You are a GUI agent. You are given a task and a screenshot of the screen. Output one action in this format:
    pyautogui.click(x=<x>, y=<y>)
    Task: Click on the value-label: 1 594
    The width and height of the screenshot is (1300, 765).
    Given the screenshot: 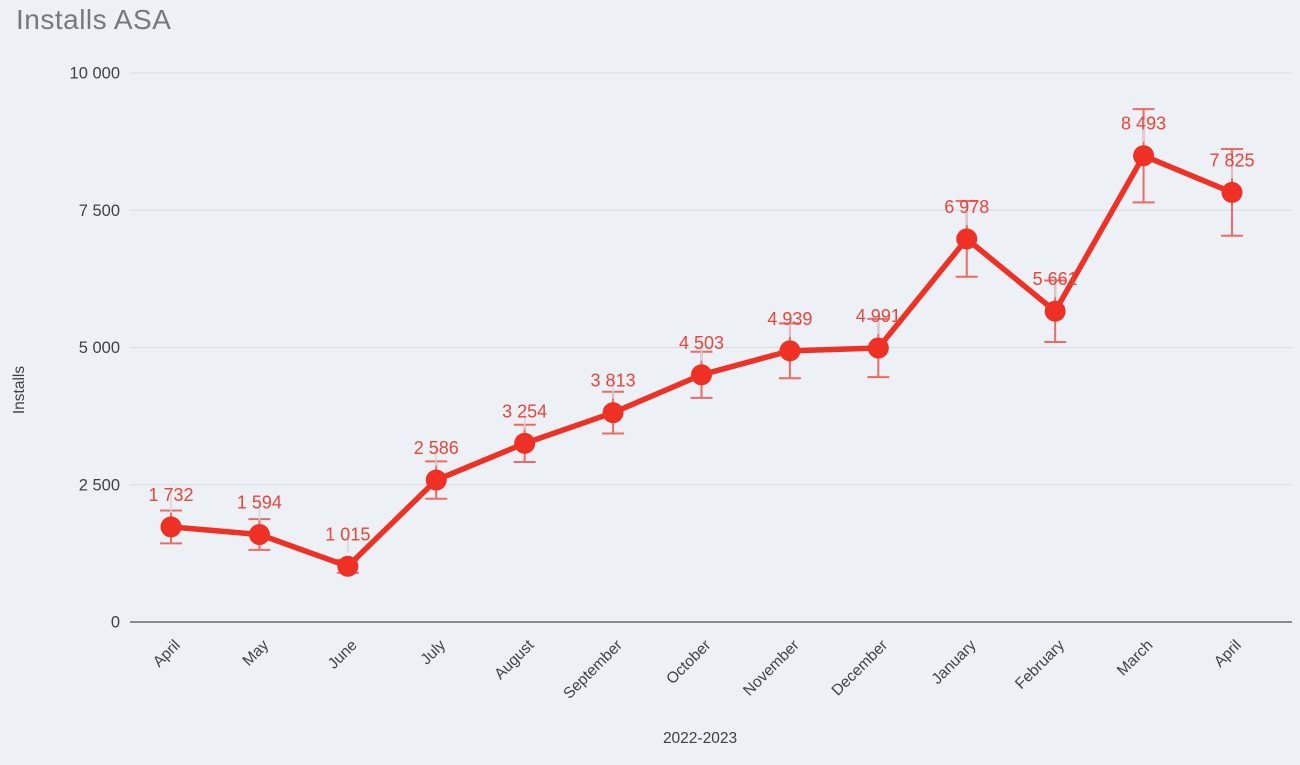 What is the action you would take?
    pyautogui.click(x=259, y=502)
    